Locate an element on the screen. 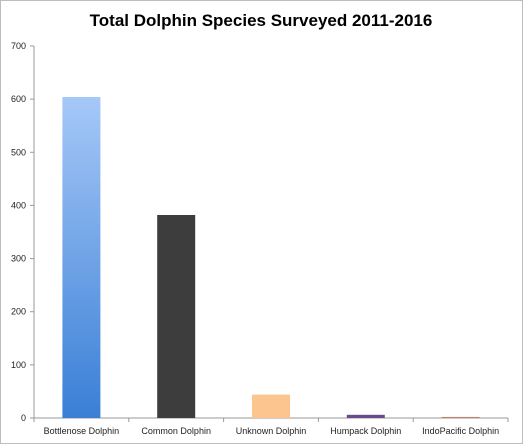 This screenshot has height=444, width=523. bar-unknown-dolphin is located at coordinates (271, 406).